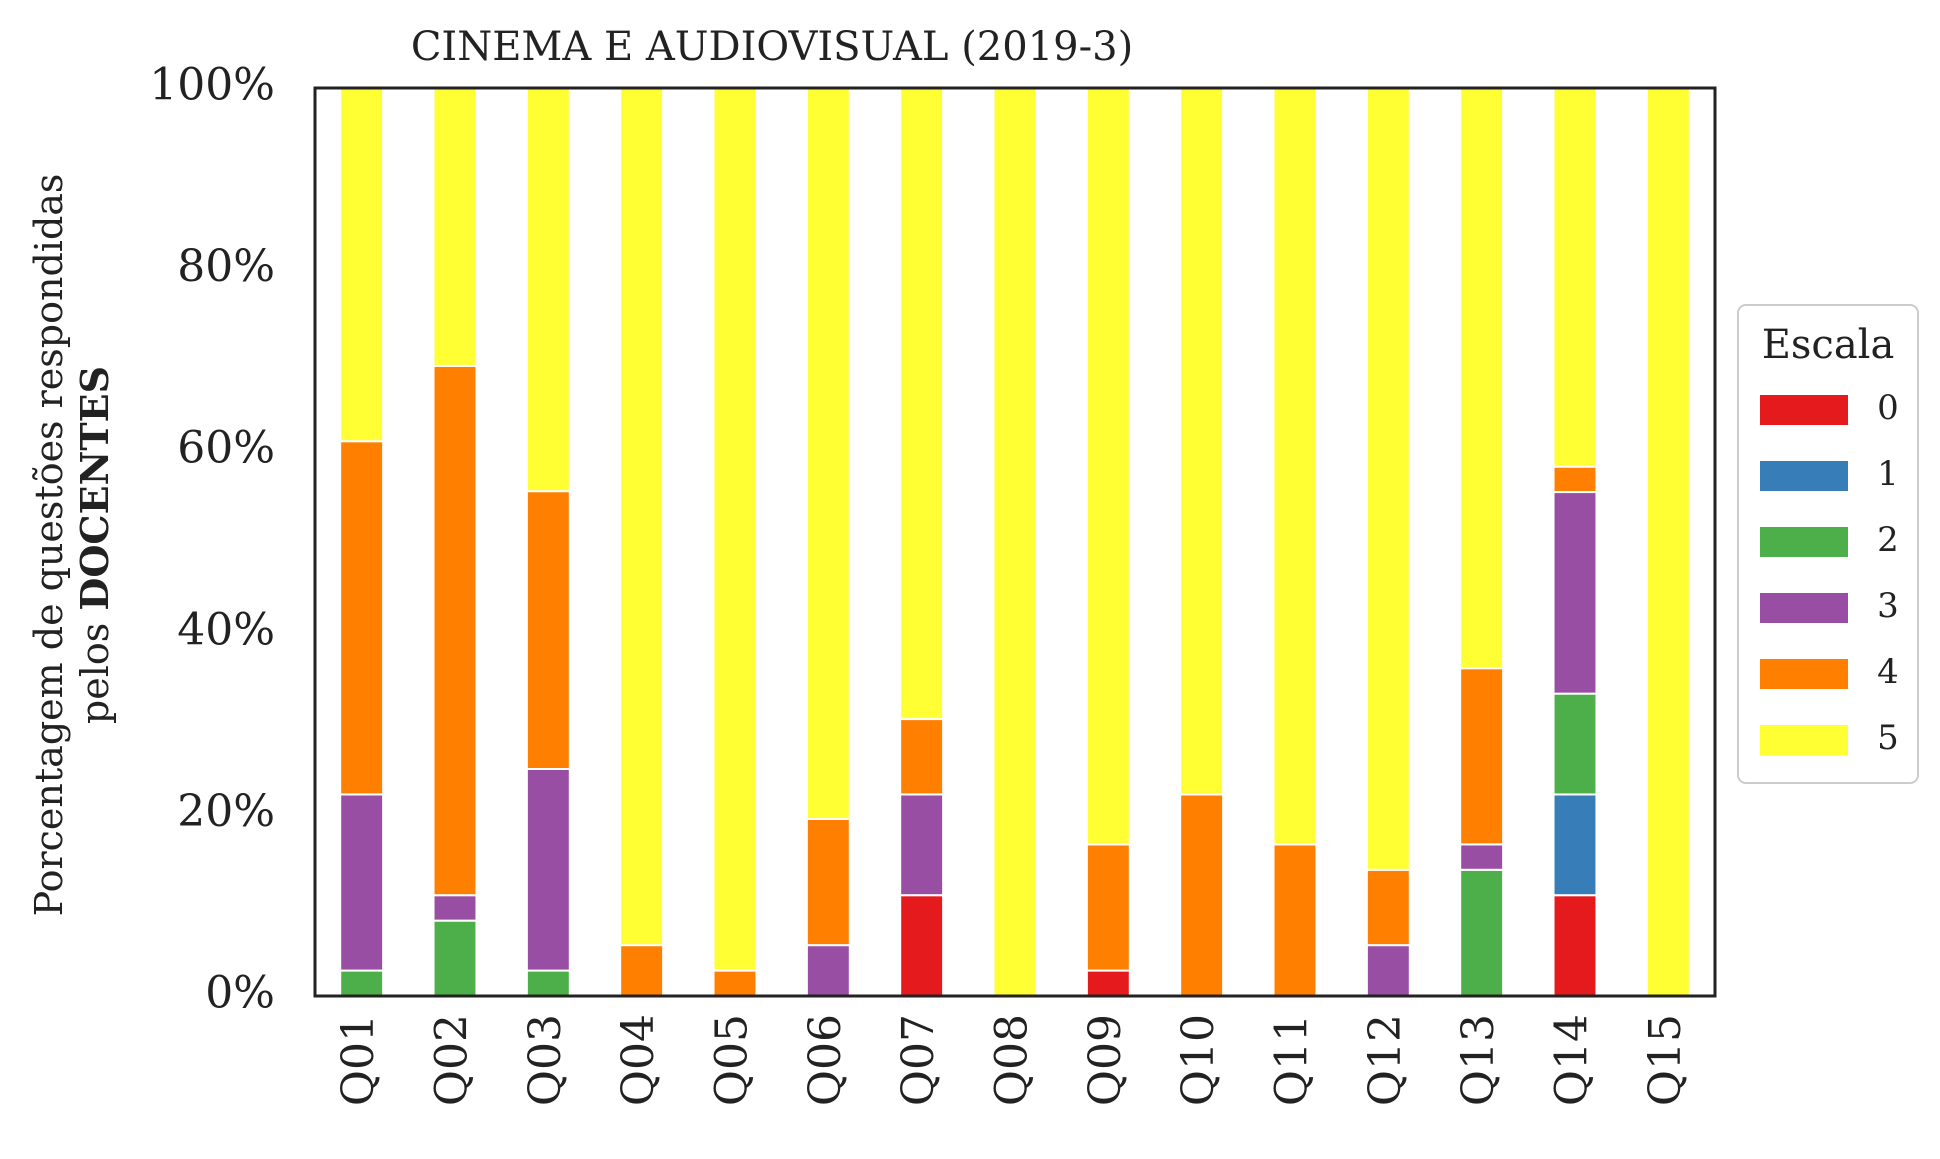  What do you see at coordinates (1829, 573) in the screenshot?
I see `legend-items: 0 1 2 3 4 5` at bounding box center [1829, 573].